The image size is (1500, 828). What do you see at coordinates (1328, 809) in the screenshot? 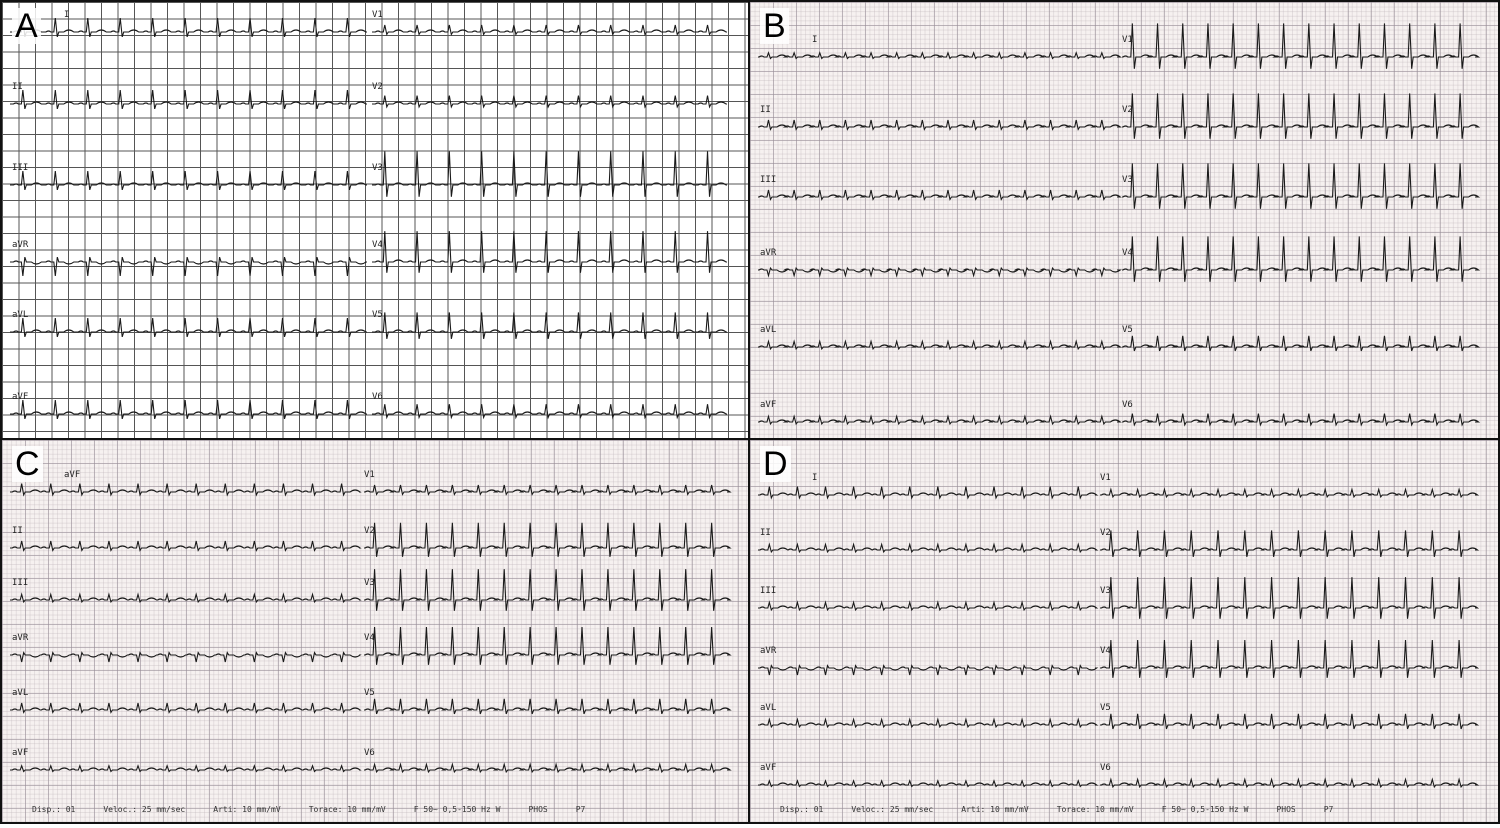
I see `footer-code2: P7` at bounding box center [1328, 809].